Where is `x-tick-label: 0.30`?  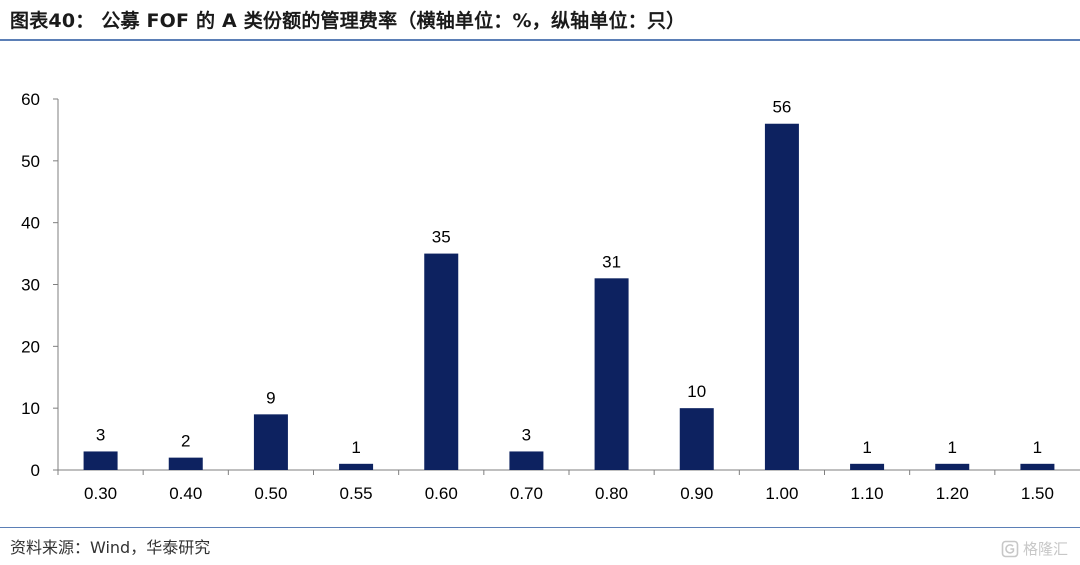 x-tick-label: 0.30 is located at coordinates (100, 493).